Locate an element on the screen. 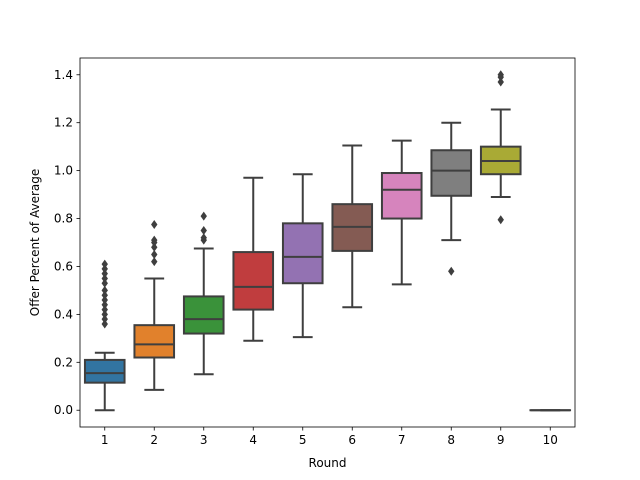  x-tick-label: 9 is located at coordinates (501, 440).